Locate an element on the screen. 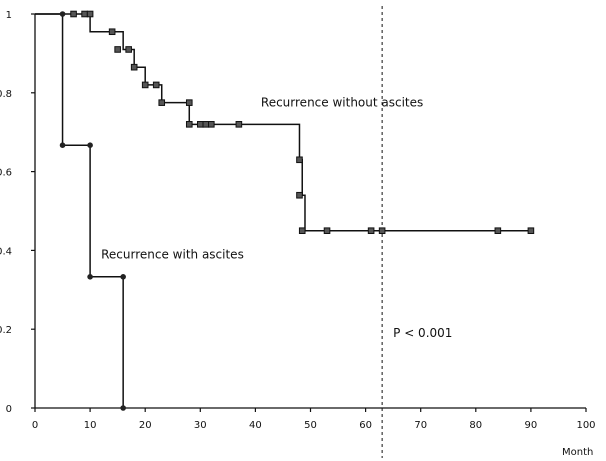 This screenshot has width=606, height=461. x-tick-label: 10 is located at coordinates (90, 425).